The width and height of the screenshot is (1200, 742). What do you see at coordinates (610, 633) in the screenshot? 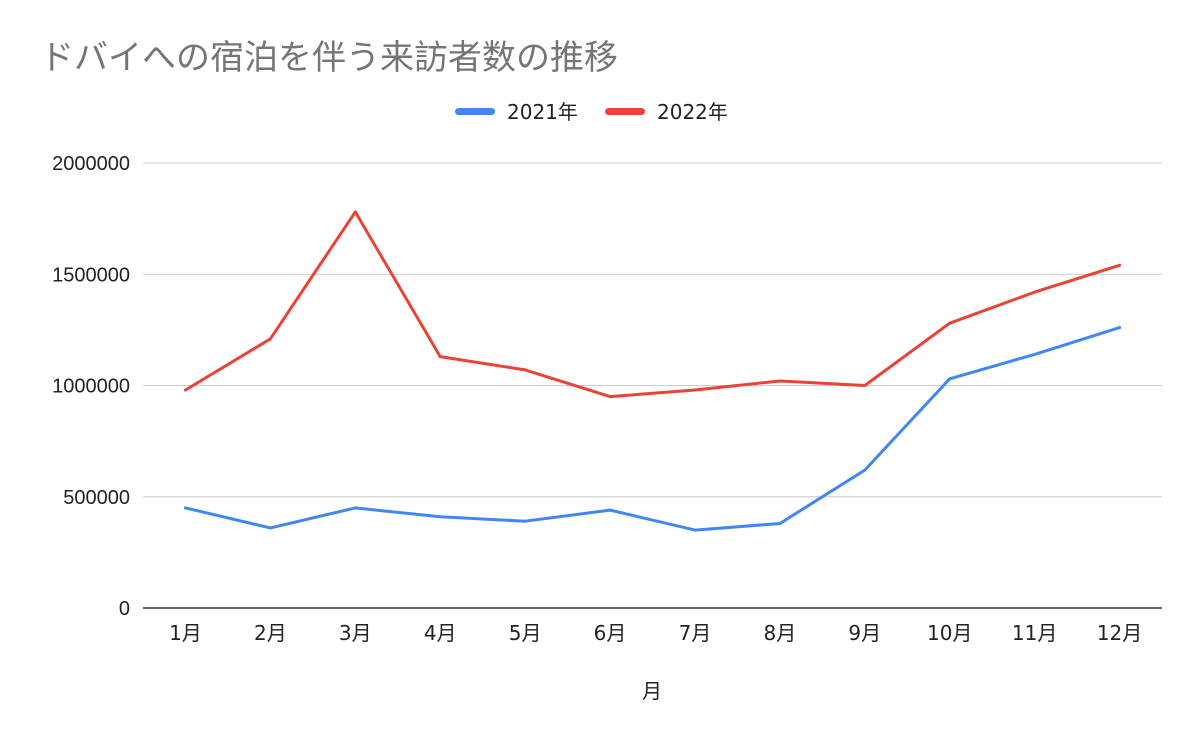
I see `x-tick-label: 6月` at bounding box center [610, 633].